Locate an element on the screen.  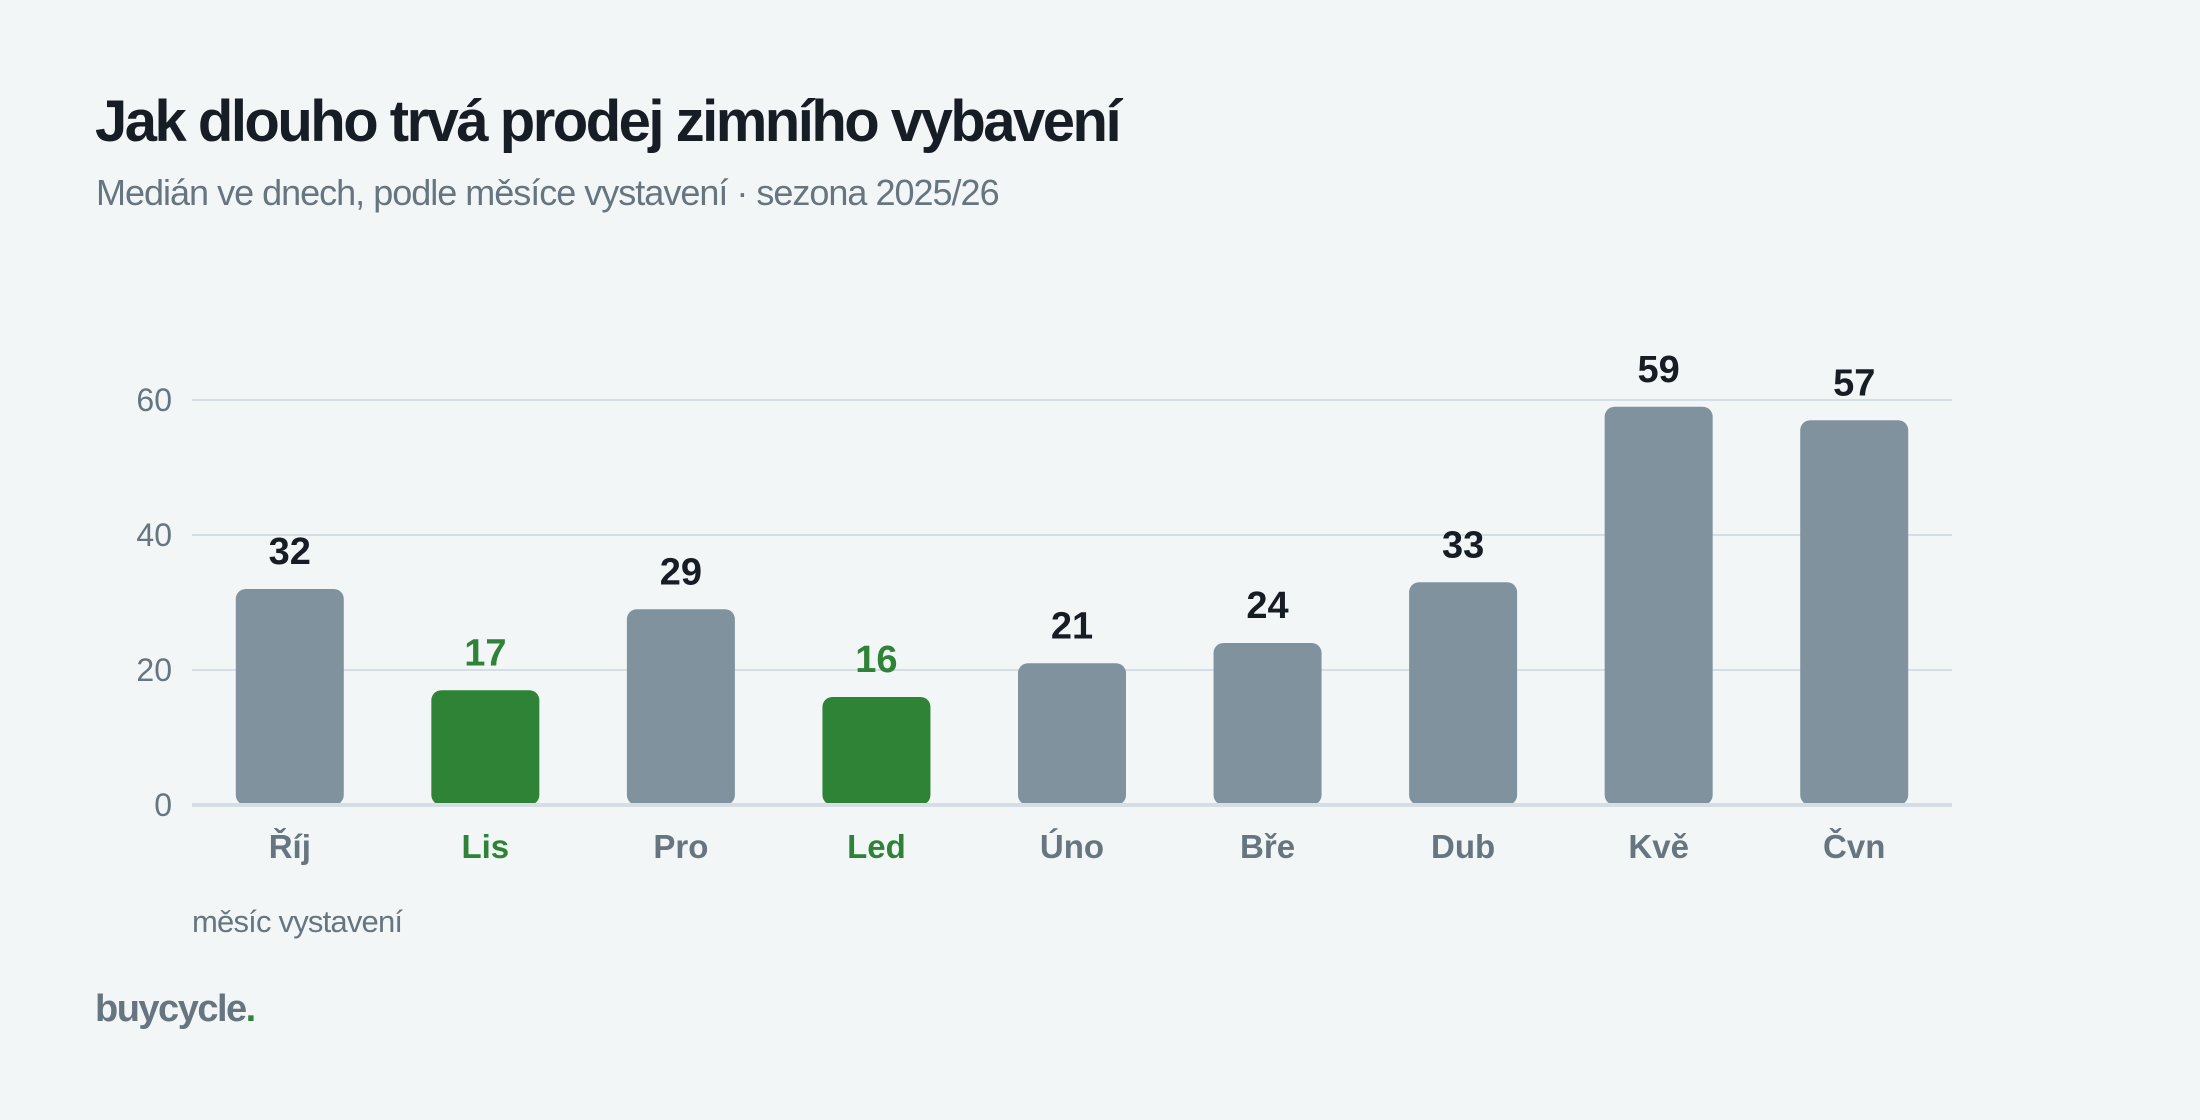
x-tick-label-0: Říj is located at coordinates (290, 846).